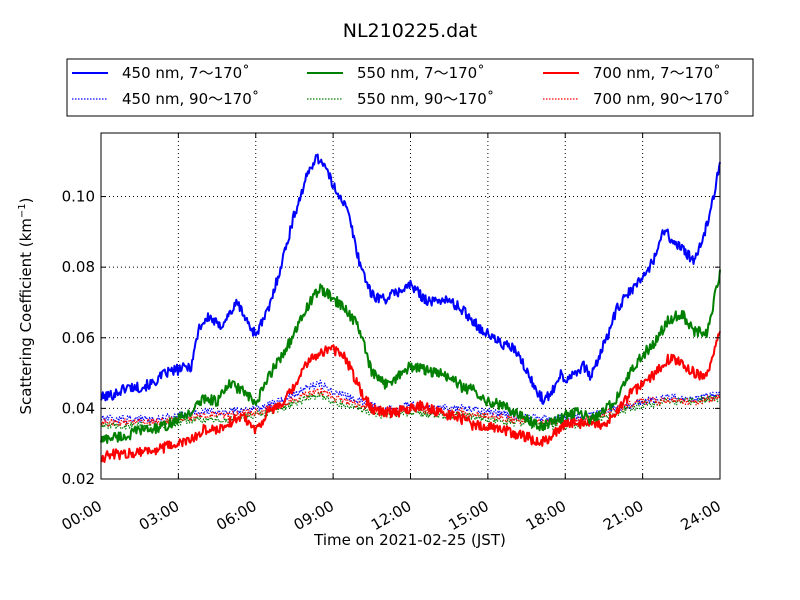 The image size is (800, 600). What do you see at coordinates (623, 515) in the screenshot?
I see `x-tick-label: 21:00` at bounding box center [623, 515].